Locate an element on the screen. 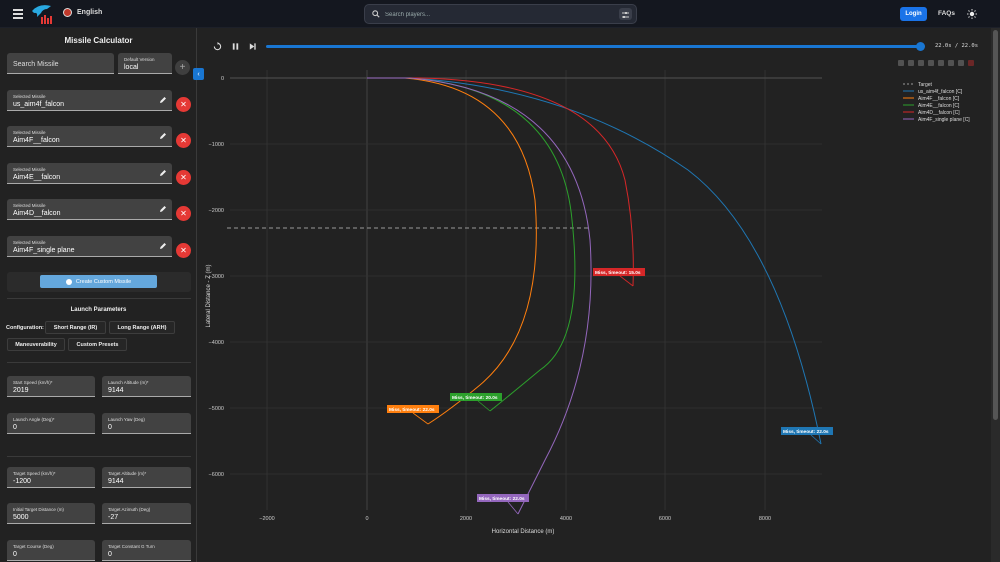 The width and height of the screenshot is (1000, 562). field-label: Target Speed (km/h)* is located at coordinates (34, 473).